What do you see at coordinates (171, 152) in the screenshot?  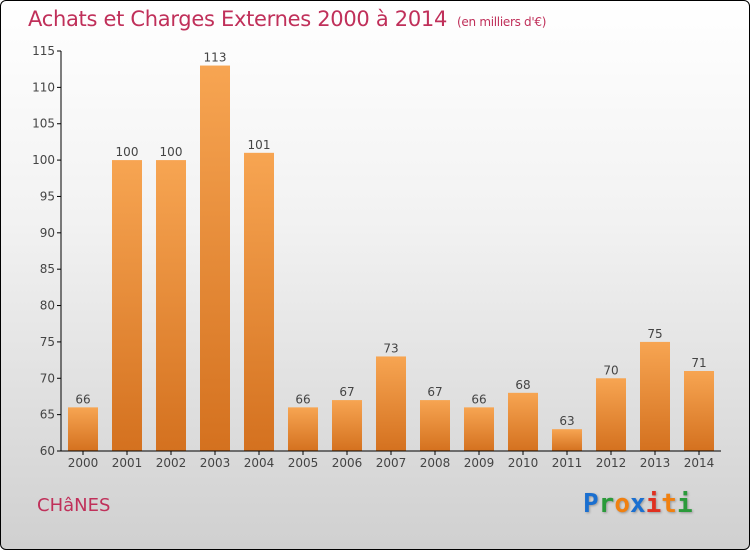 I see `data-label-2002: 100` at bounding box center [171, 152].